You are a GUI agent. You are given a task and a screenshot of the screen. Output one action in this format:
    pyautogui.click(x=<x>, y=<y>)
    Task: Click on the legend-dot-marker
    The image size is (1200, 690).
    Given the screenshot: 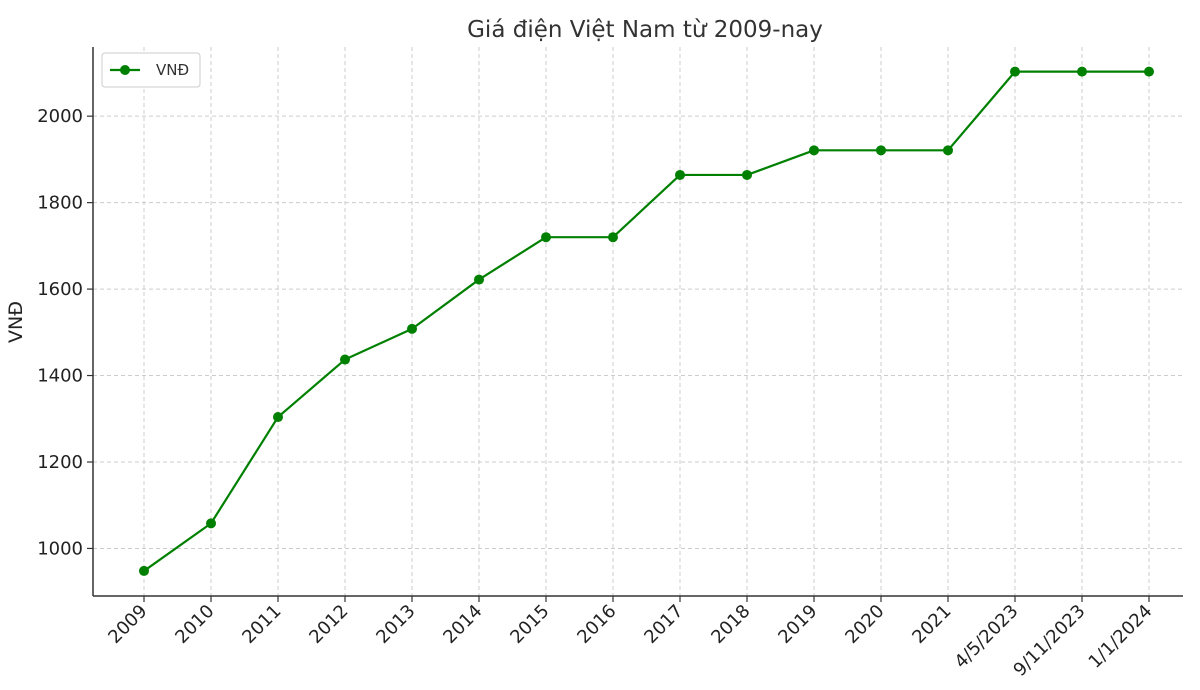 What is the action you would take?
    pyautogui.click(x=125, y=70)
    